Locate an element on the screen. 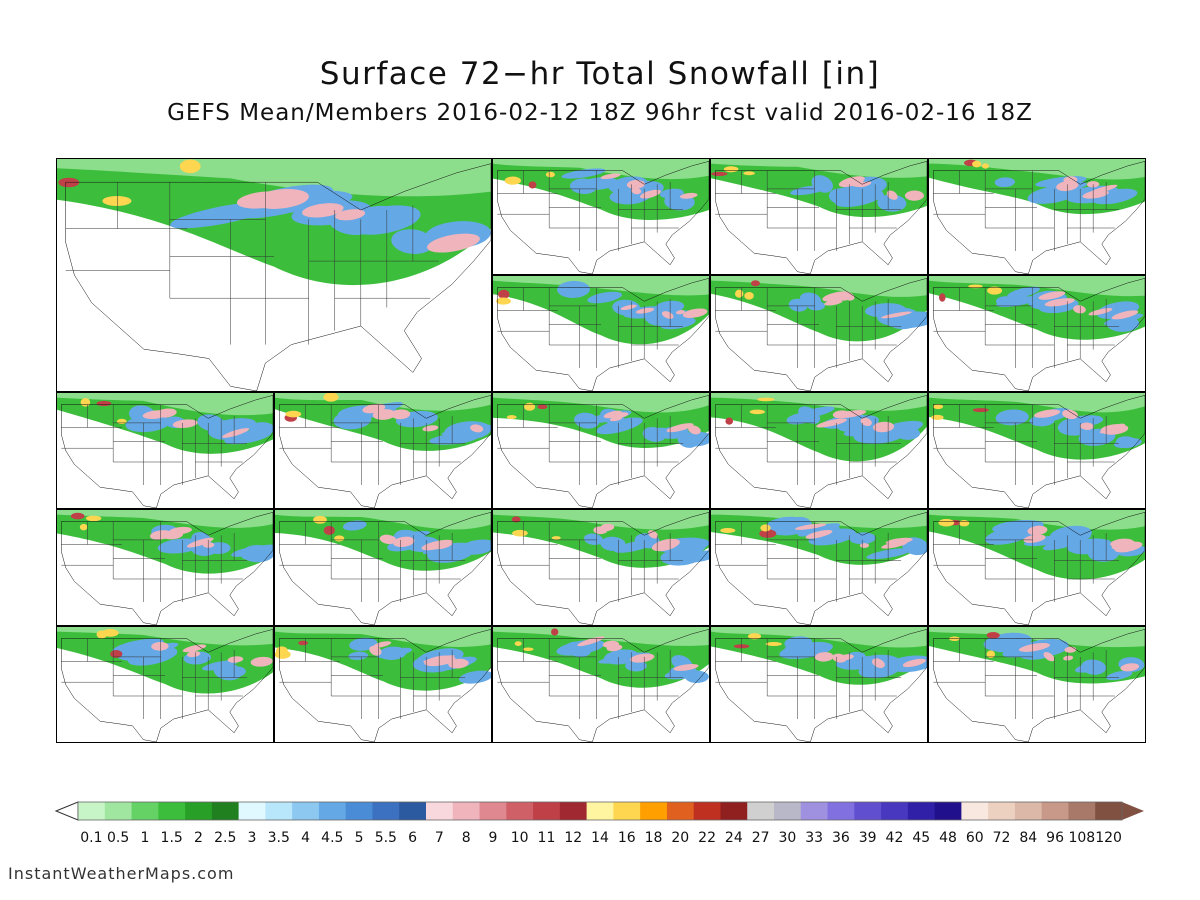 This screenshot has height=900, width=1200. colorbar-label: 1.5 is located at coordinates (172, 838).